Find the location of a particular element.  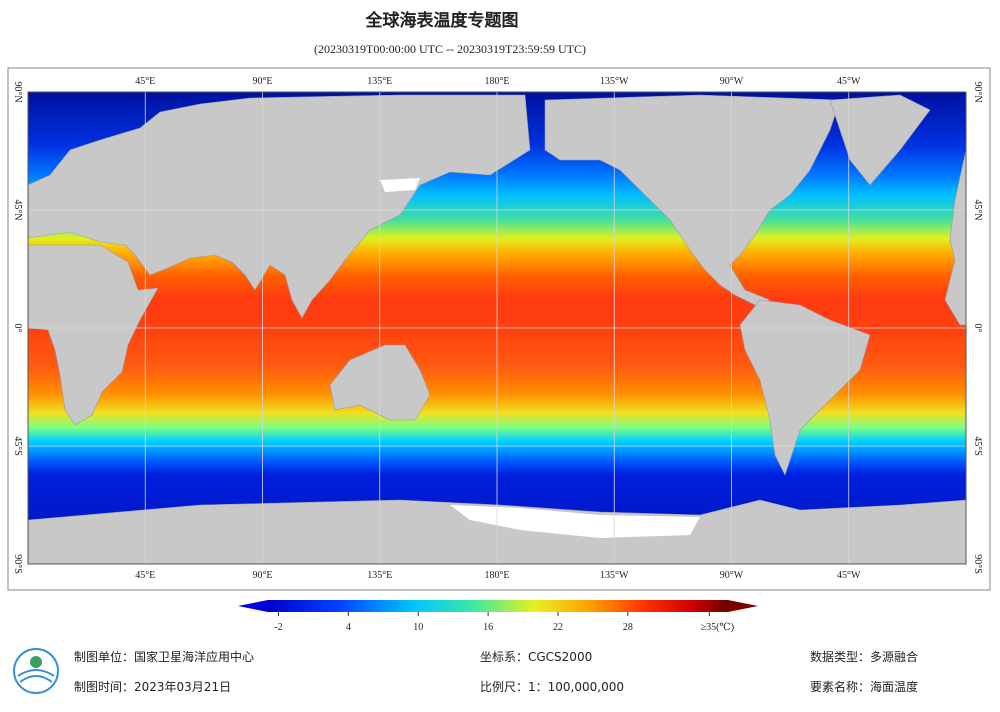

colorbar-tick-label: 16 is located at coordinates (488, 627).